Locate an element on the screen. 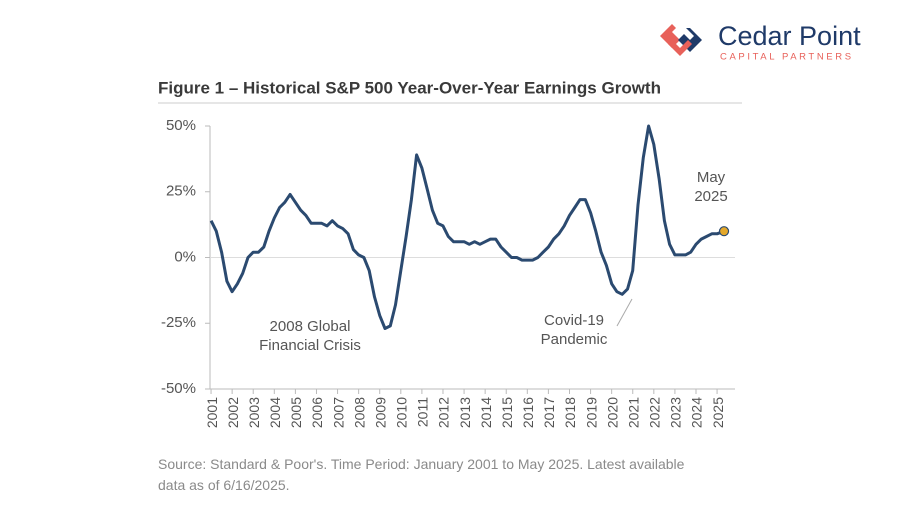  x-tick-label: 2013 is located at coordinates (465, 412).